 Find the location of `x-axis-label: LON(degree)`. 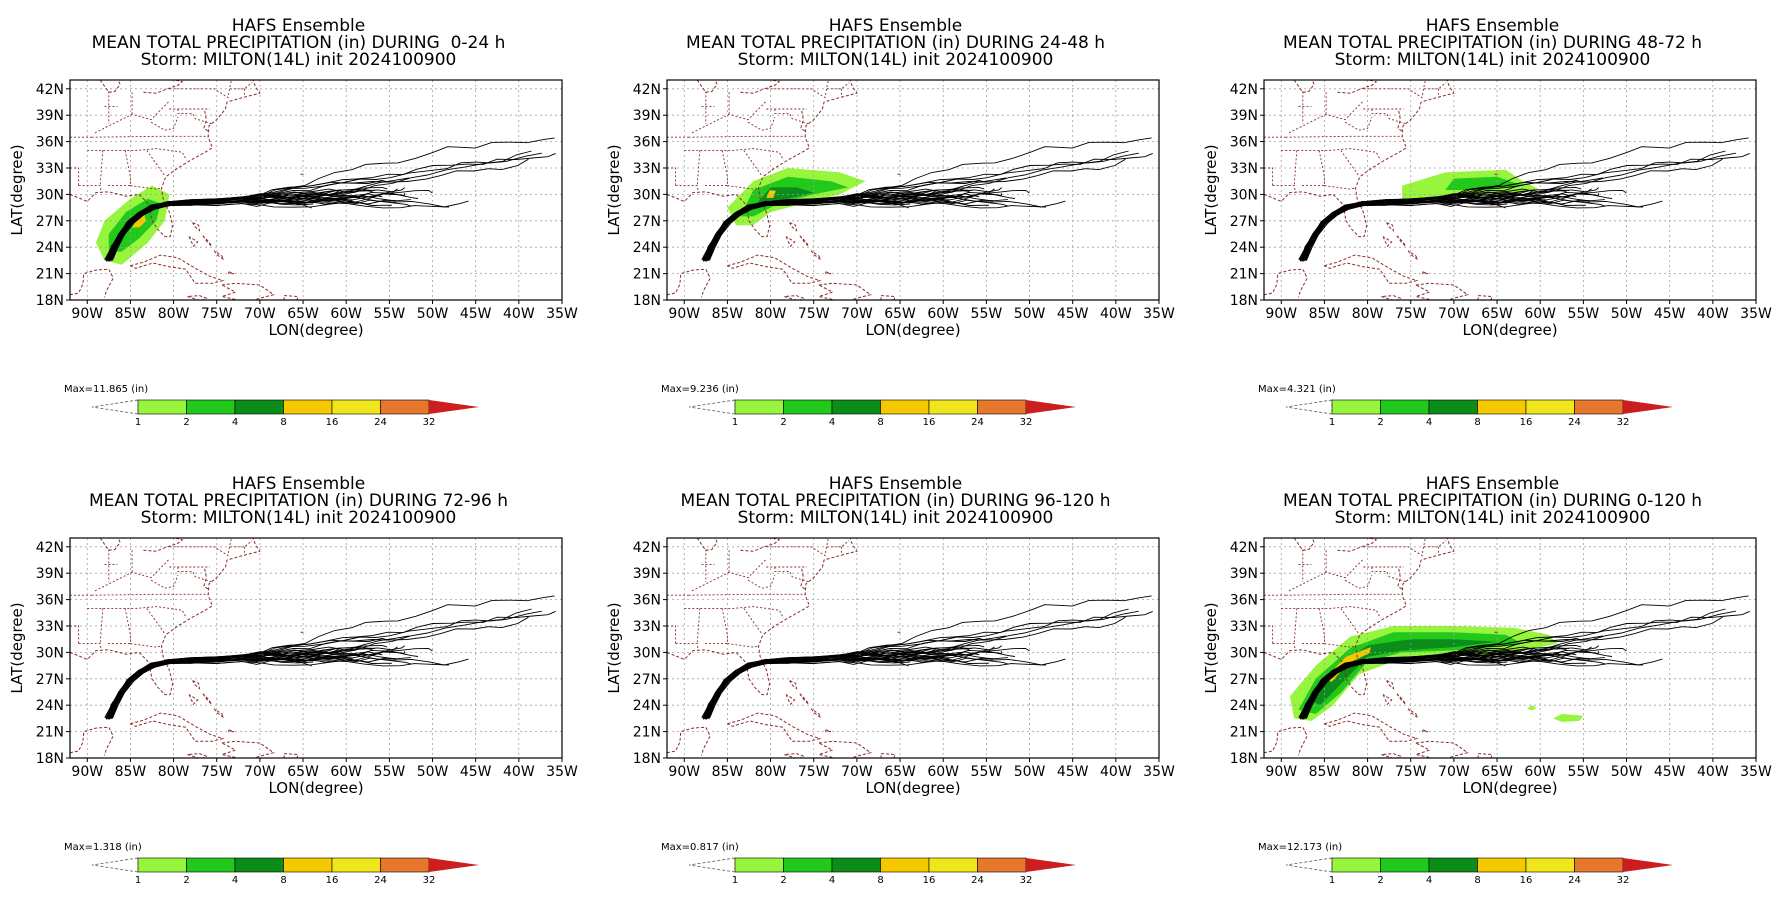

x-axis-label: LON(degree) is located at coordinates (1509, 788).